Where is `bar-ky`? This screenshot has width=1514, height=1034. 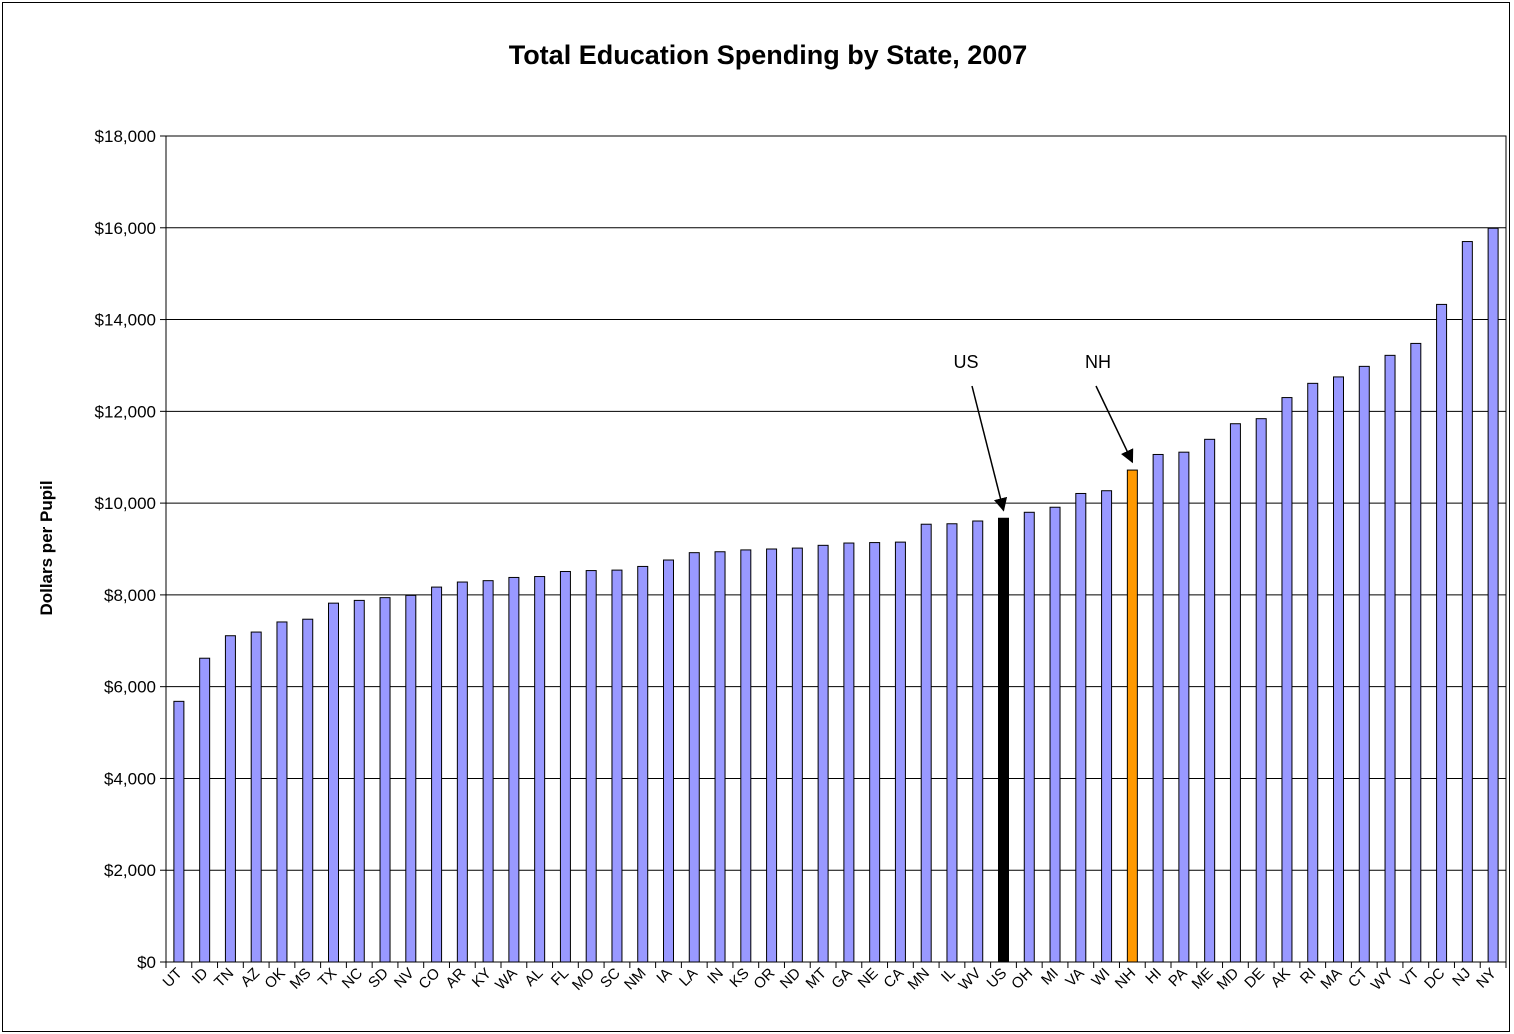
bar-ky is located at coordinates (488, 771).